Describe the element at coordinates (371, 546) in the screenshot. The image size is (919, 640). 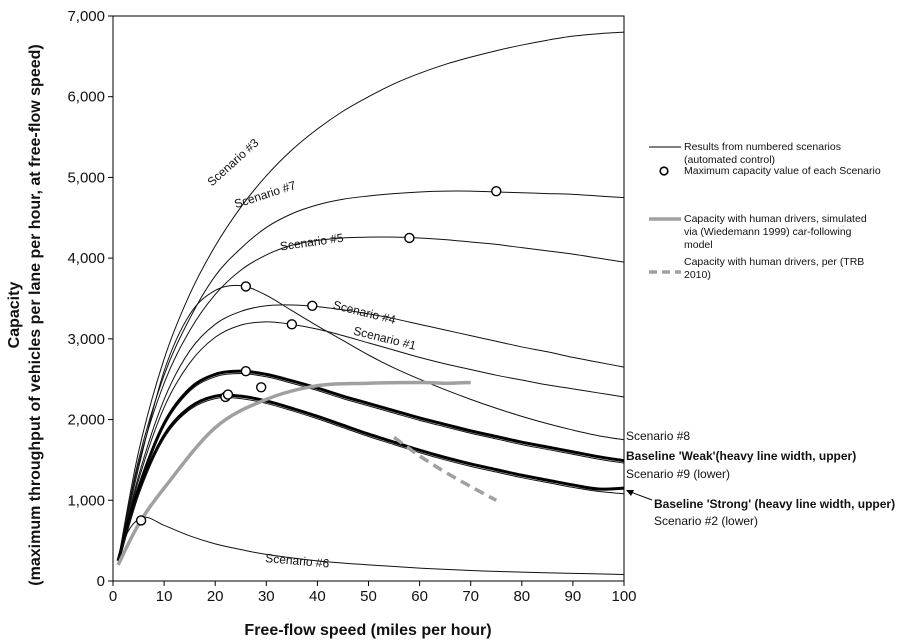
I see `series-line-s6` at that location.